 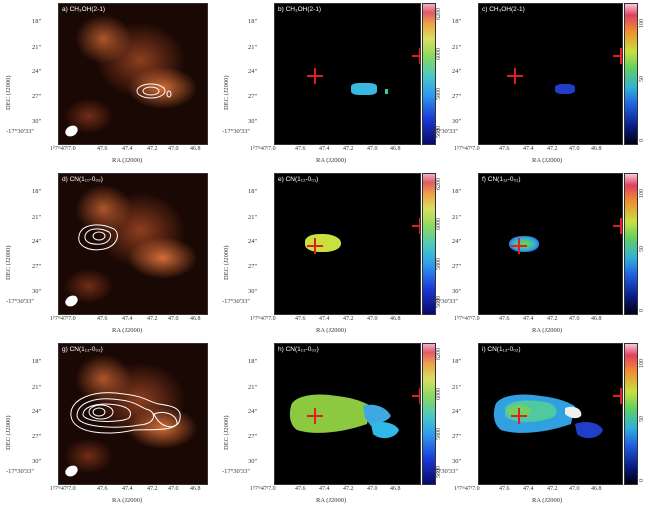 What do you see at coordinates (550, 244) in the screenshot?
I see `dispersion-map: f) CN(1₁₂-0₀₁)` at bounding box center [550, 244].